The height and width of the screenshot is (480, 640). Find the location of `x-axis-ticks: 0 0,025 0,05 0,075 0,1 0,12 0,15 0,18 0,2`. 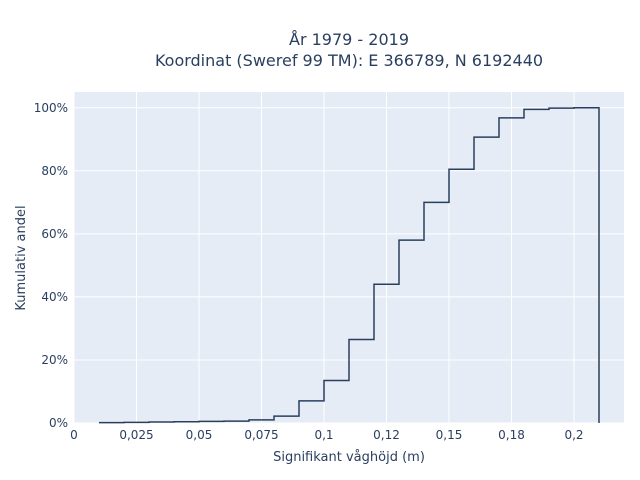

x-axis-ticks: 0 0,025 0,05 0,075 0,1 0,12 0,15 0,18 0,2 is located at coordinates (326, 435).